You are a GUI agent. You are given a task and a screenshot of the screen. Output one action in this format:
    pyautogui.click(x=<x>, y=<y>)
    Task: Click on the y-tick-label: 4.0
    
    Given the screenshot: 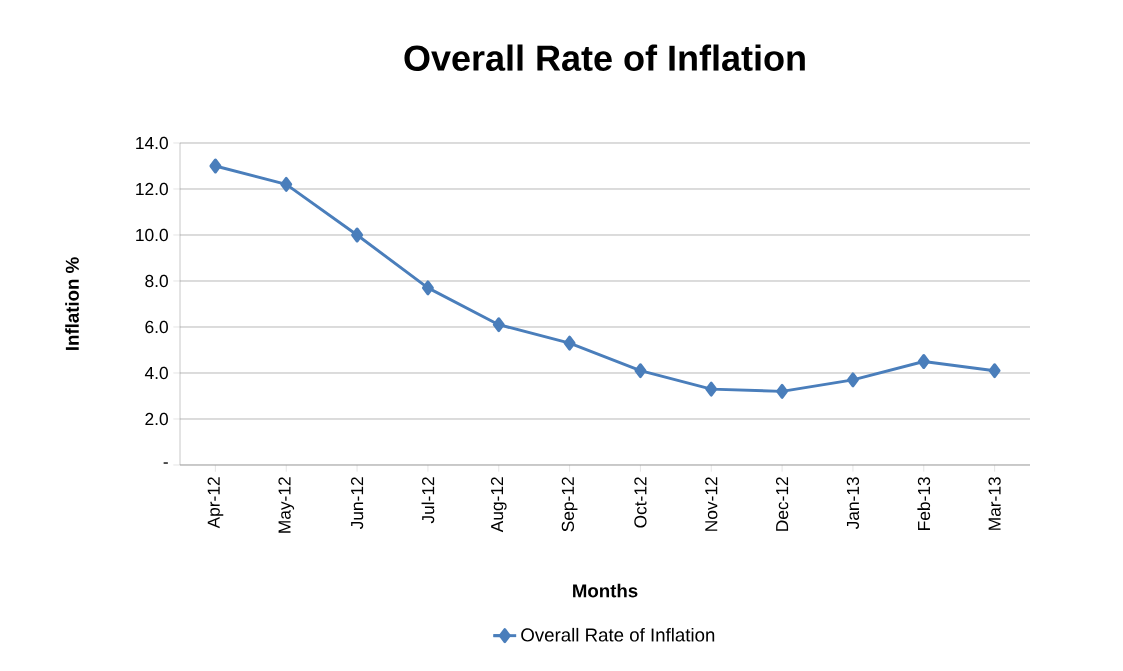 What is the action you would take?
    pyautogui.click(x=156, y=373)
    